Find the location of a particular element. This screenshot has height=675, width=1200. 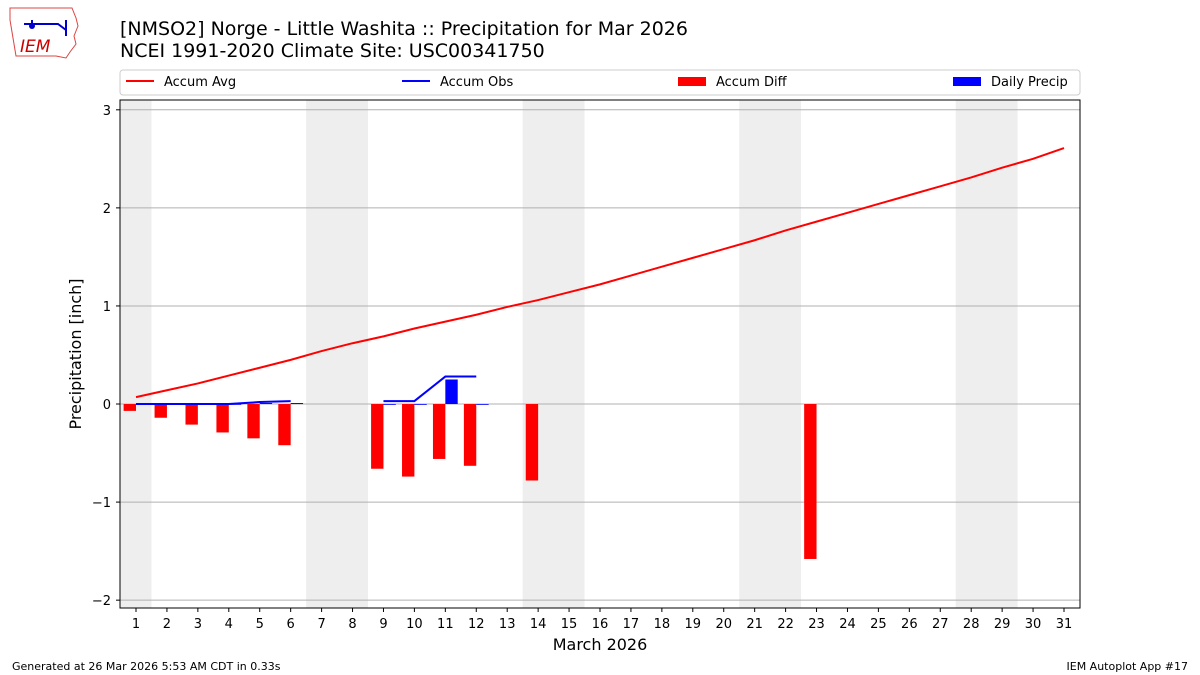

y-tick-label: 2 is located at coordinates (107, 209).